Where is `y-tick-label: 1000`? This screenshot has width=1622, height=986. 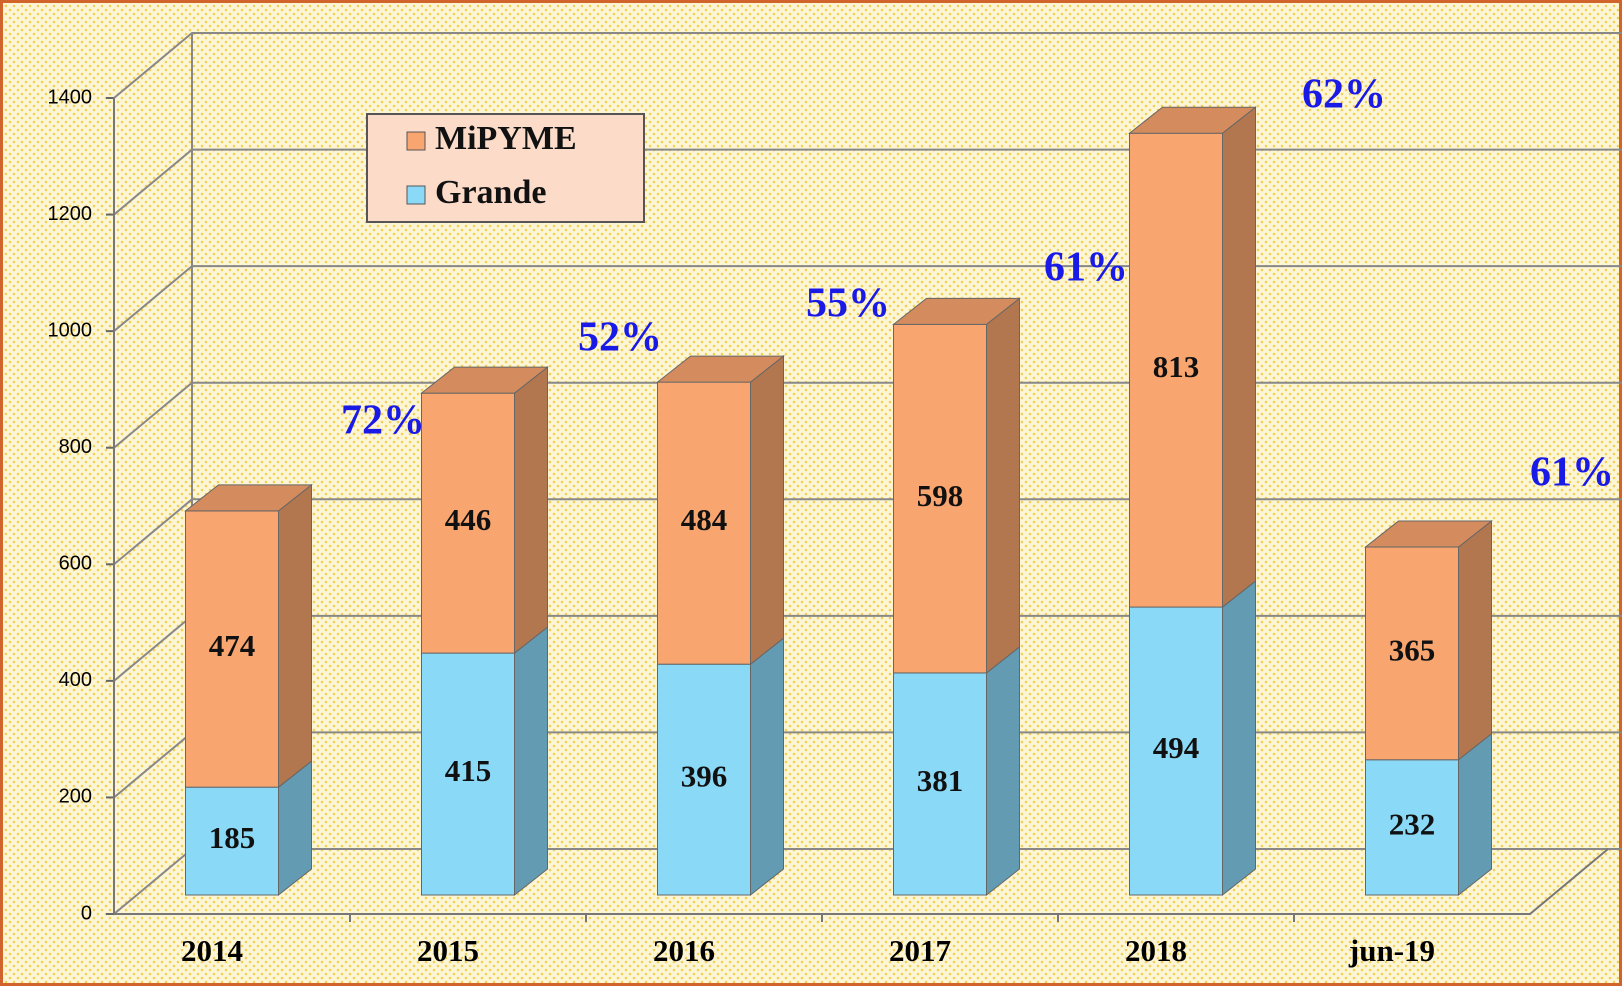 y-tick-label: 1000 is located at coordinates (70, 330).